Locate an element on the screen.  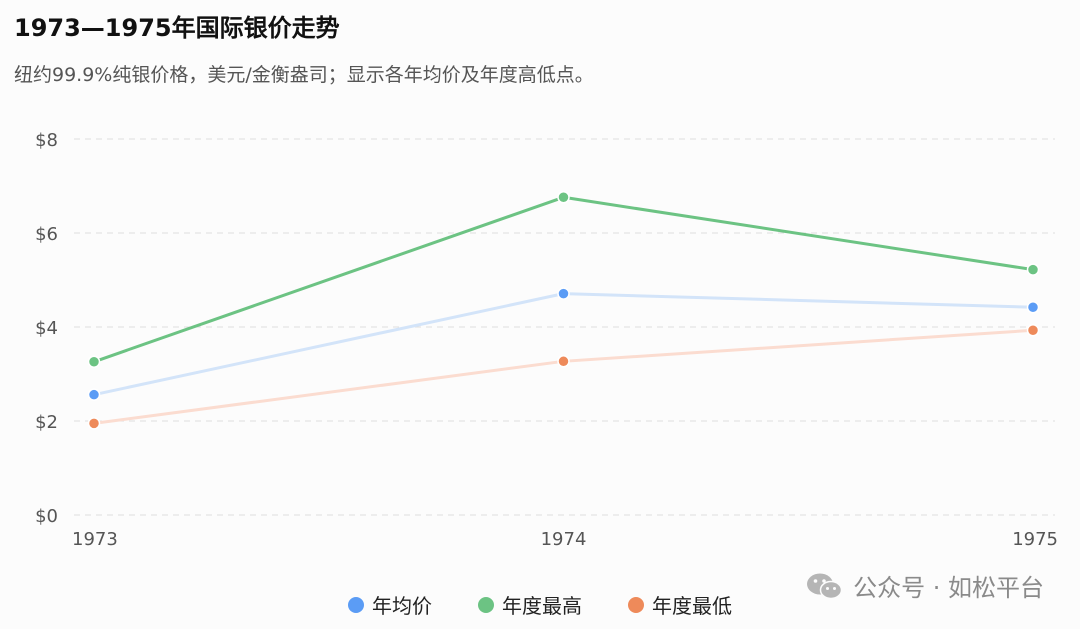
legend-label-average: 年均价 is located at coordinates (402, 606).